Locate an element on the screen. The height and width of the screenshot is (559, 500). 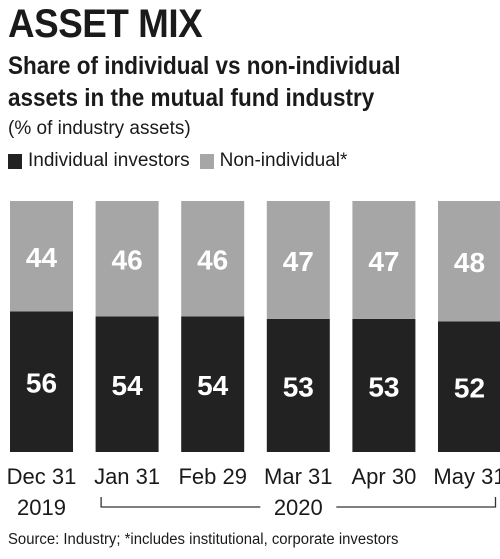
x-tick-label: Dec 31 is located at coordinates (42, 476).